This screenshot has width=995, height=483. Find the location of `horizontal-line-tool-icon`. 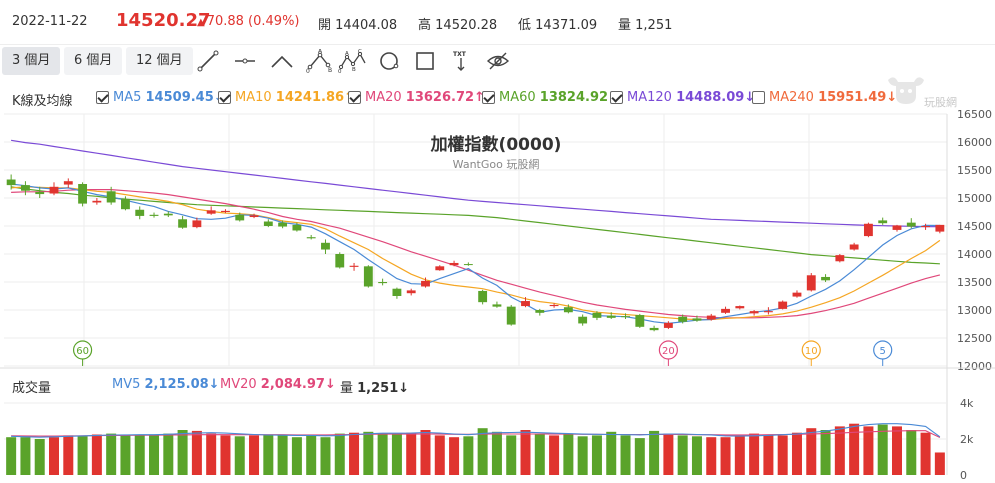

horizontal-line-tool-icon is located at coordinates (245, 61).